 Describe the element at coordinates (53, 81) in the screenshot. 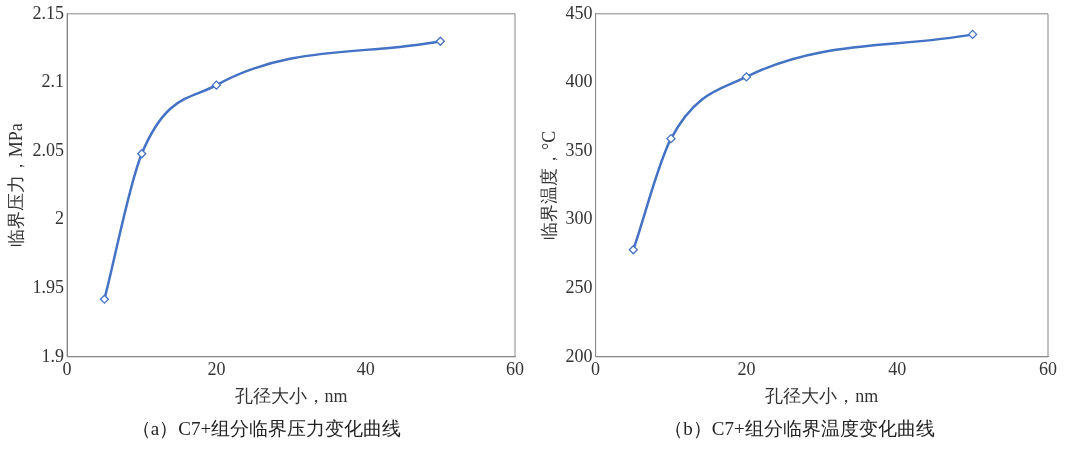

I see `y-tick-label: 2.1` at that location.